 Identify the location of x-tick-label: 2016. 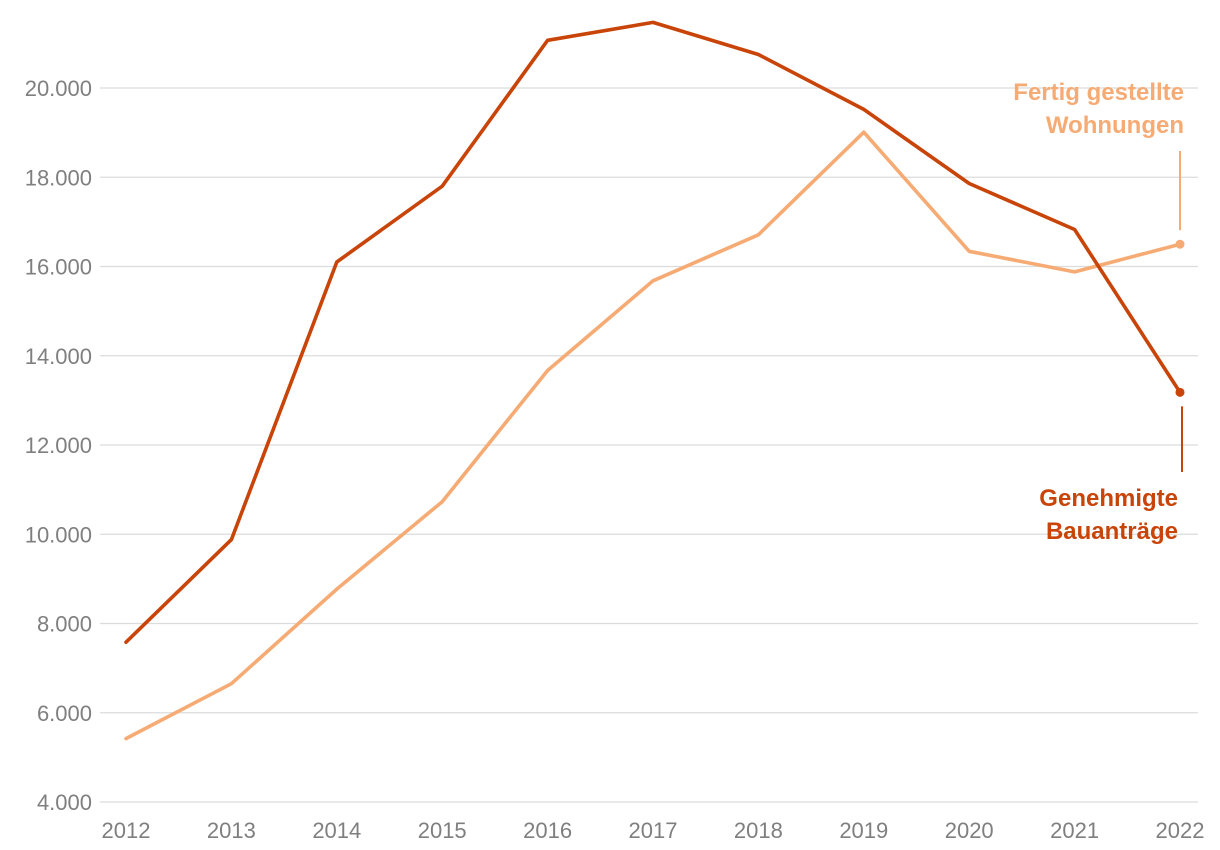
(547, 830).